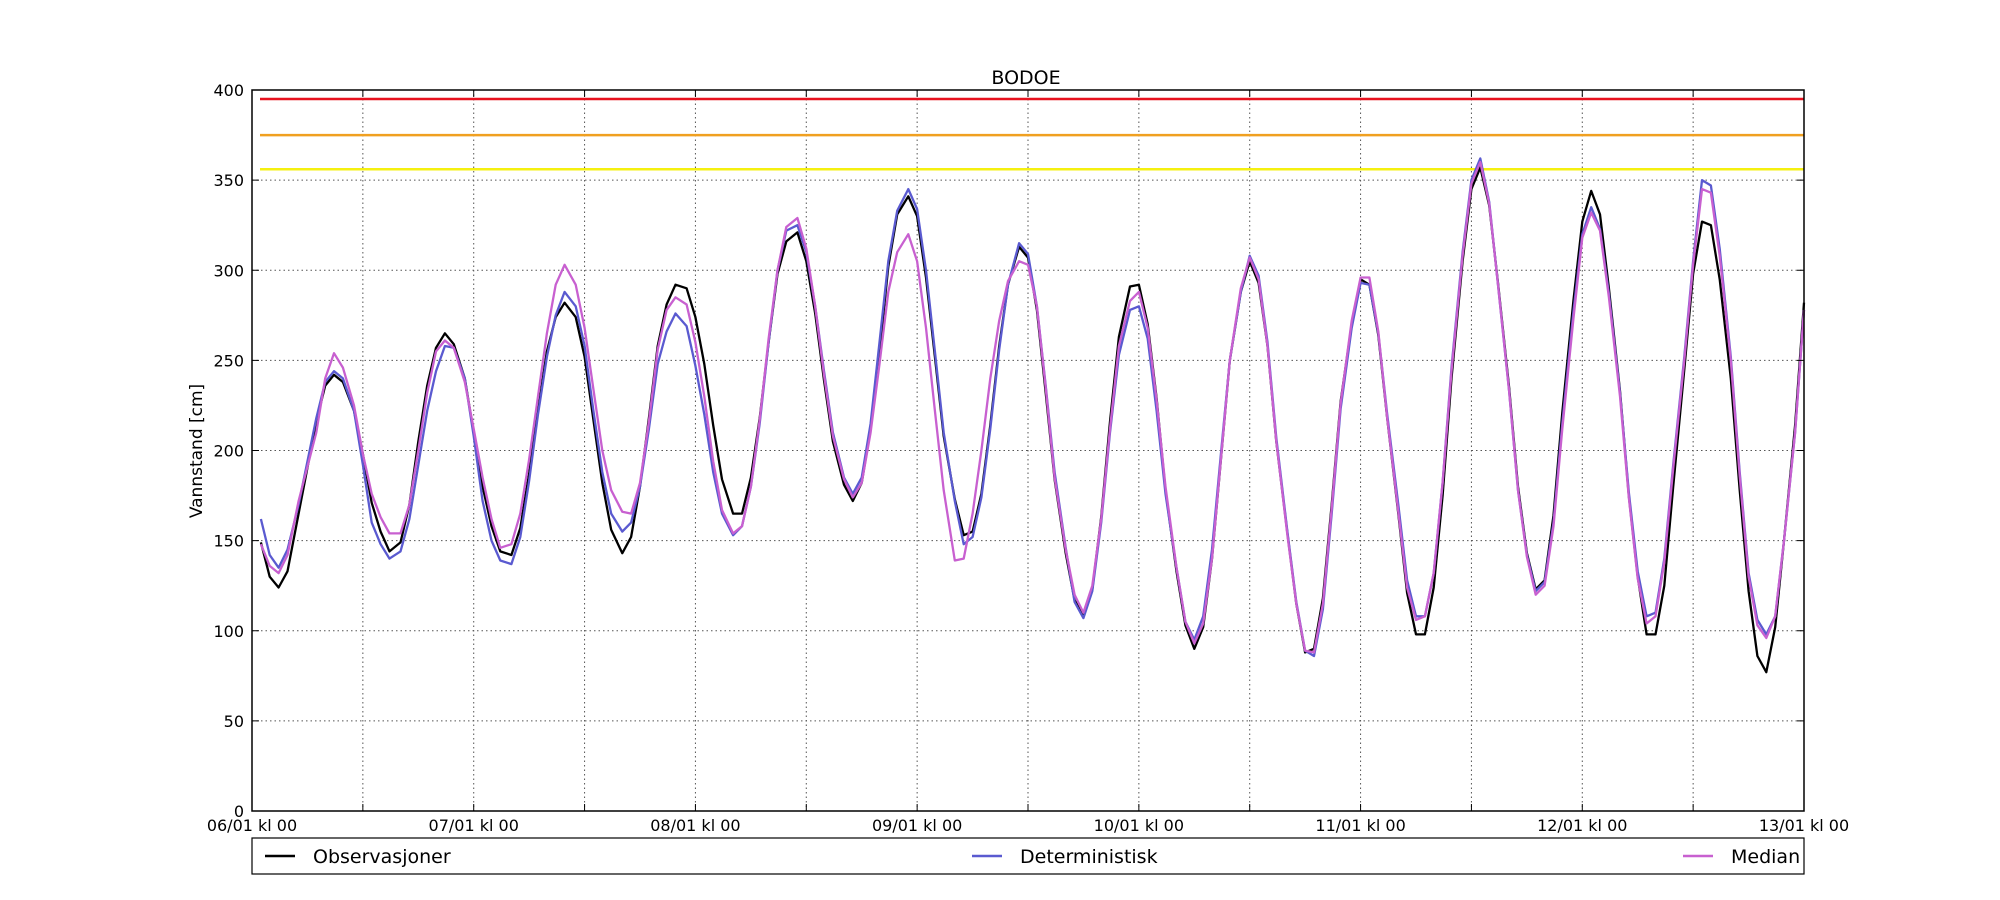 The height and width of the screenshot is (900, 2000). What do you see at coordinates (239, 811) in the screenshot?
I see `y-tick-label: 0` at bounding box center [239, 811].